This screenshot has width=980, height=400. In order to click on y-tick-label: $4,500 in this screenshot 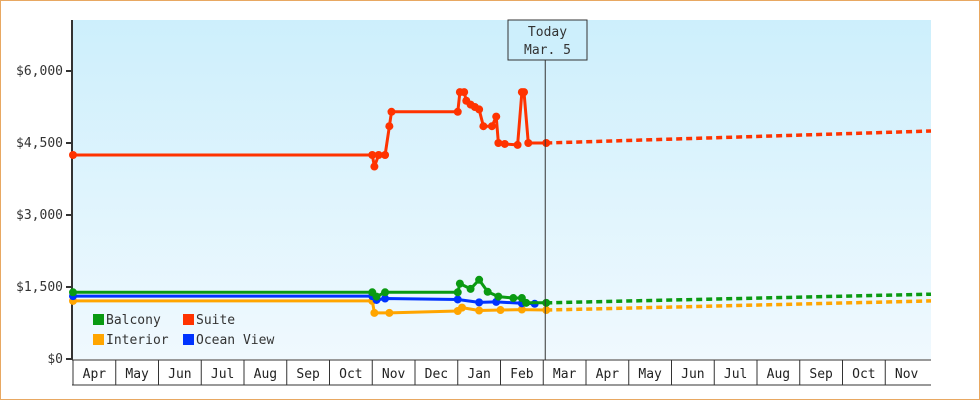, I will do `click(39, 143)`.